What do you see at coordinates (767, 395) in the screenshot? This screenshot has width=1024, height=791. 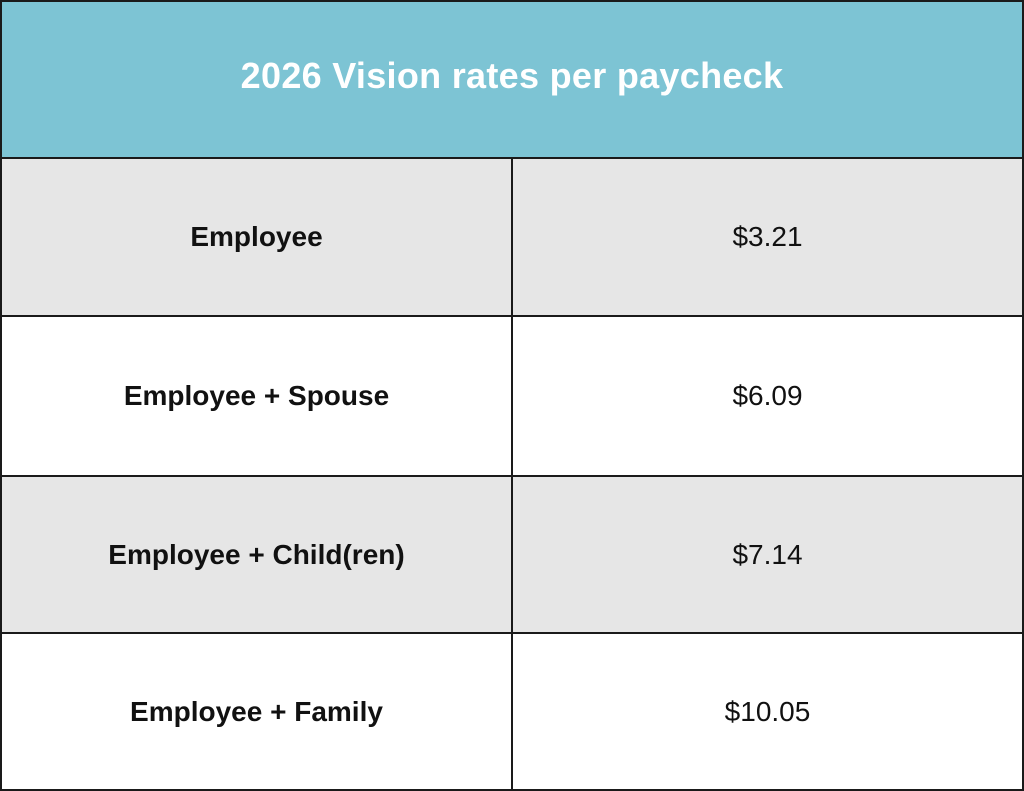 I see `rate-cell: $6.09` at bounding box center [767, 395].